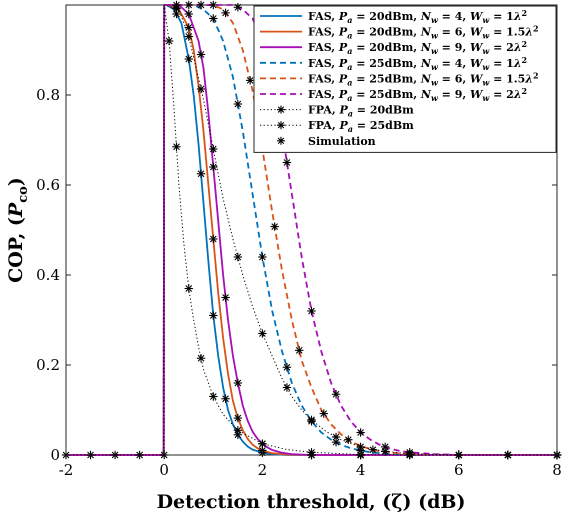 The image size is (564, 518). Describe the element at coordinates (557, 470) in the screenshot. I see `x-tick-label-5: 8` at that location.